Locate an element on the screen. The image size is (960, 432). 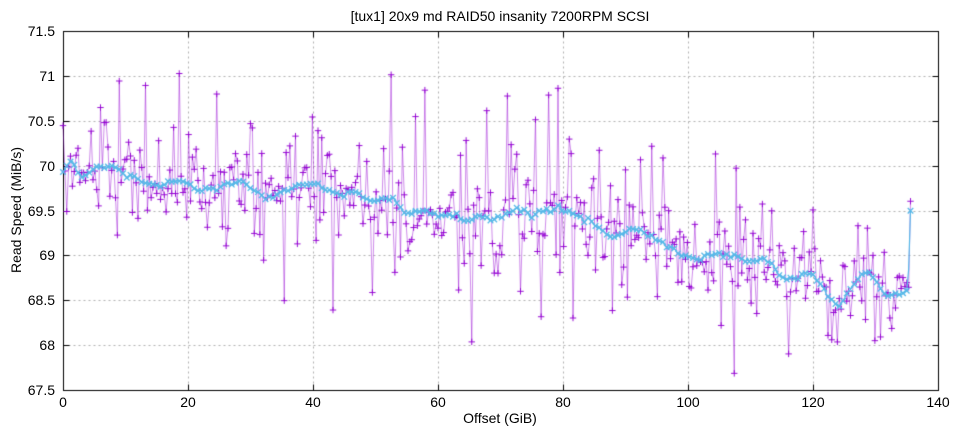
x-tick-label: 0 is located at coordinates (63, 402).